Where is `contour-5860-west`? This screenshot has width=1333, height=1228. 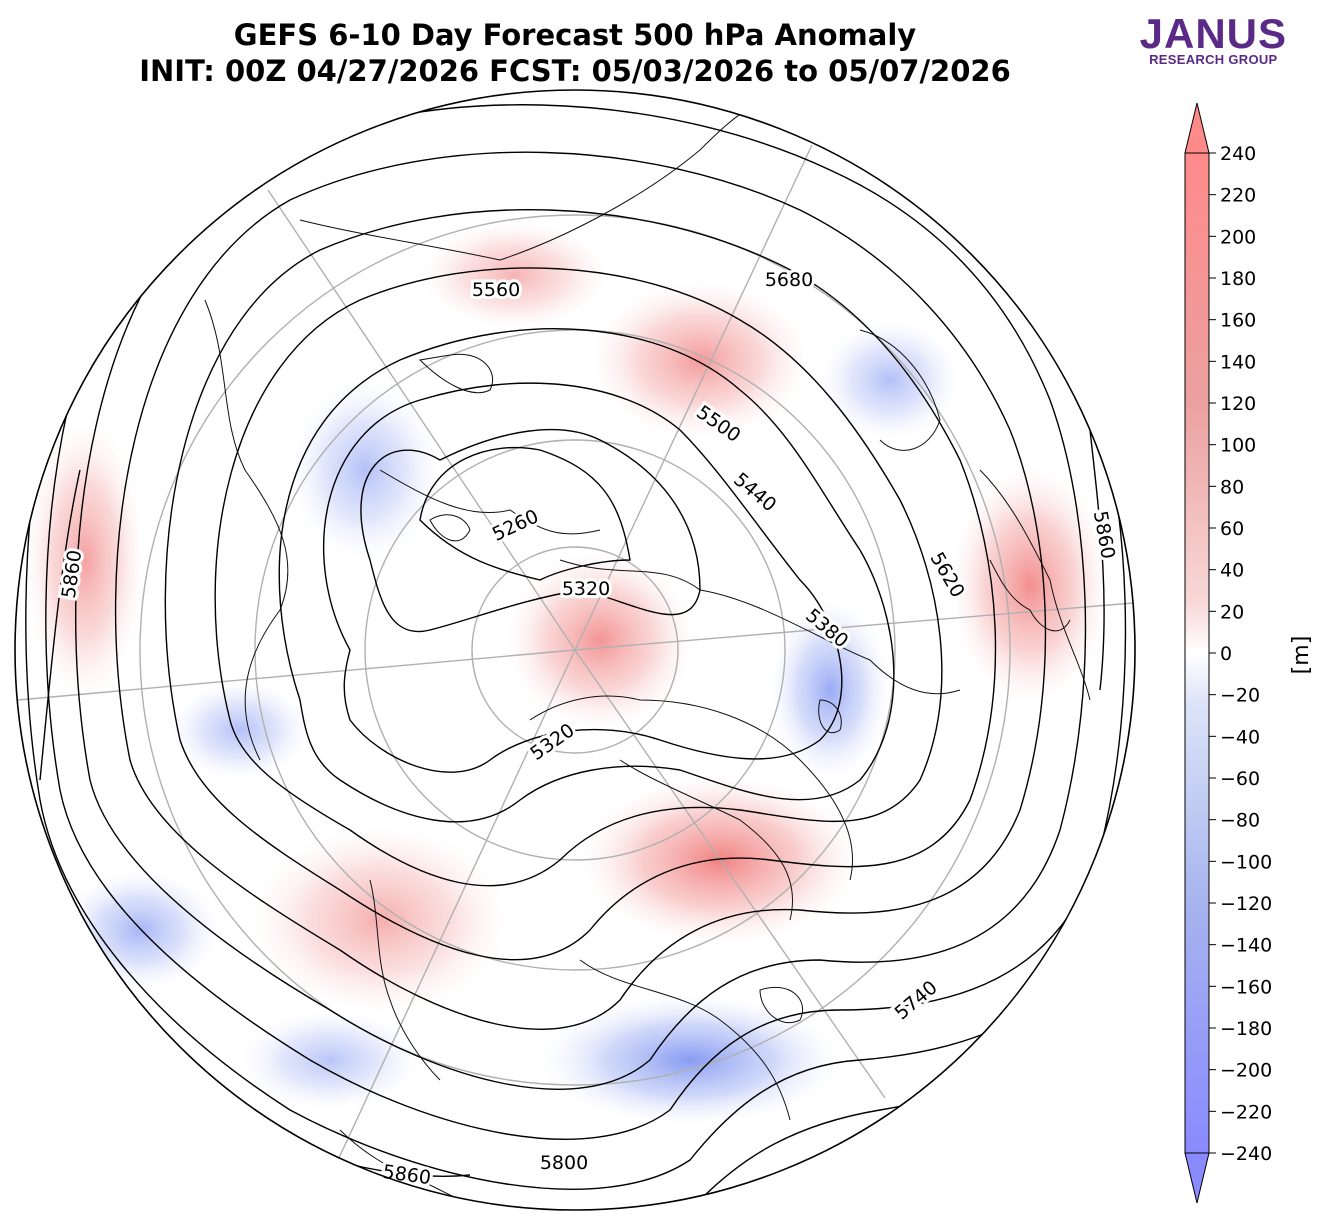
contour-5860-west is located at coordinates (60, 625).